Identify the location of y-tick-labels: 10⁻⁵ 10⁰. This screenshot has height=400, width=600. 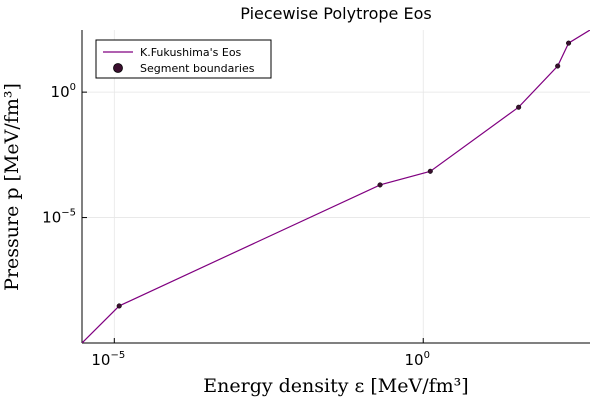
(59, 154).